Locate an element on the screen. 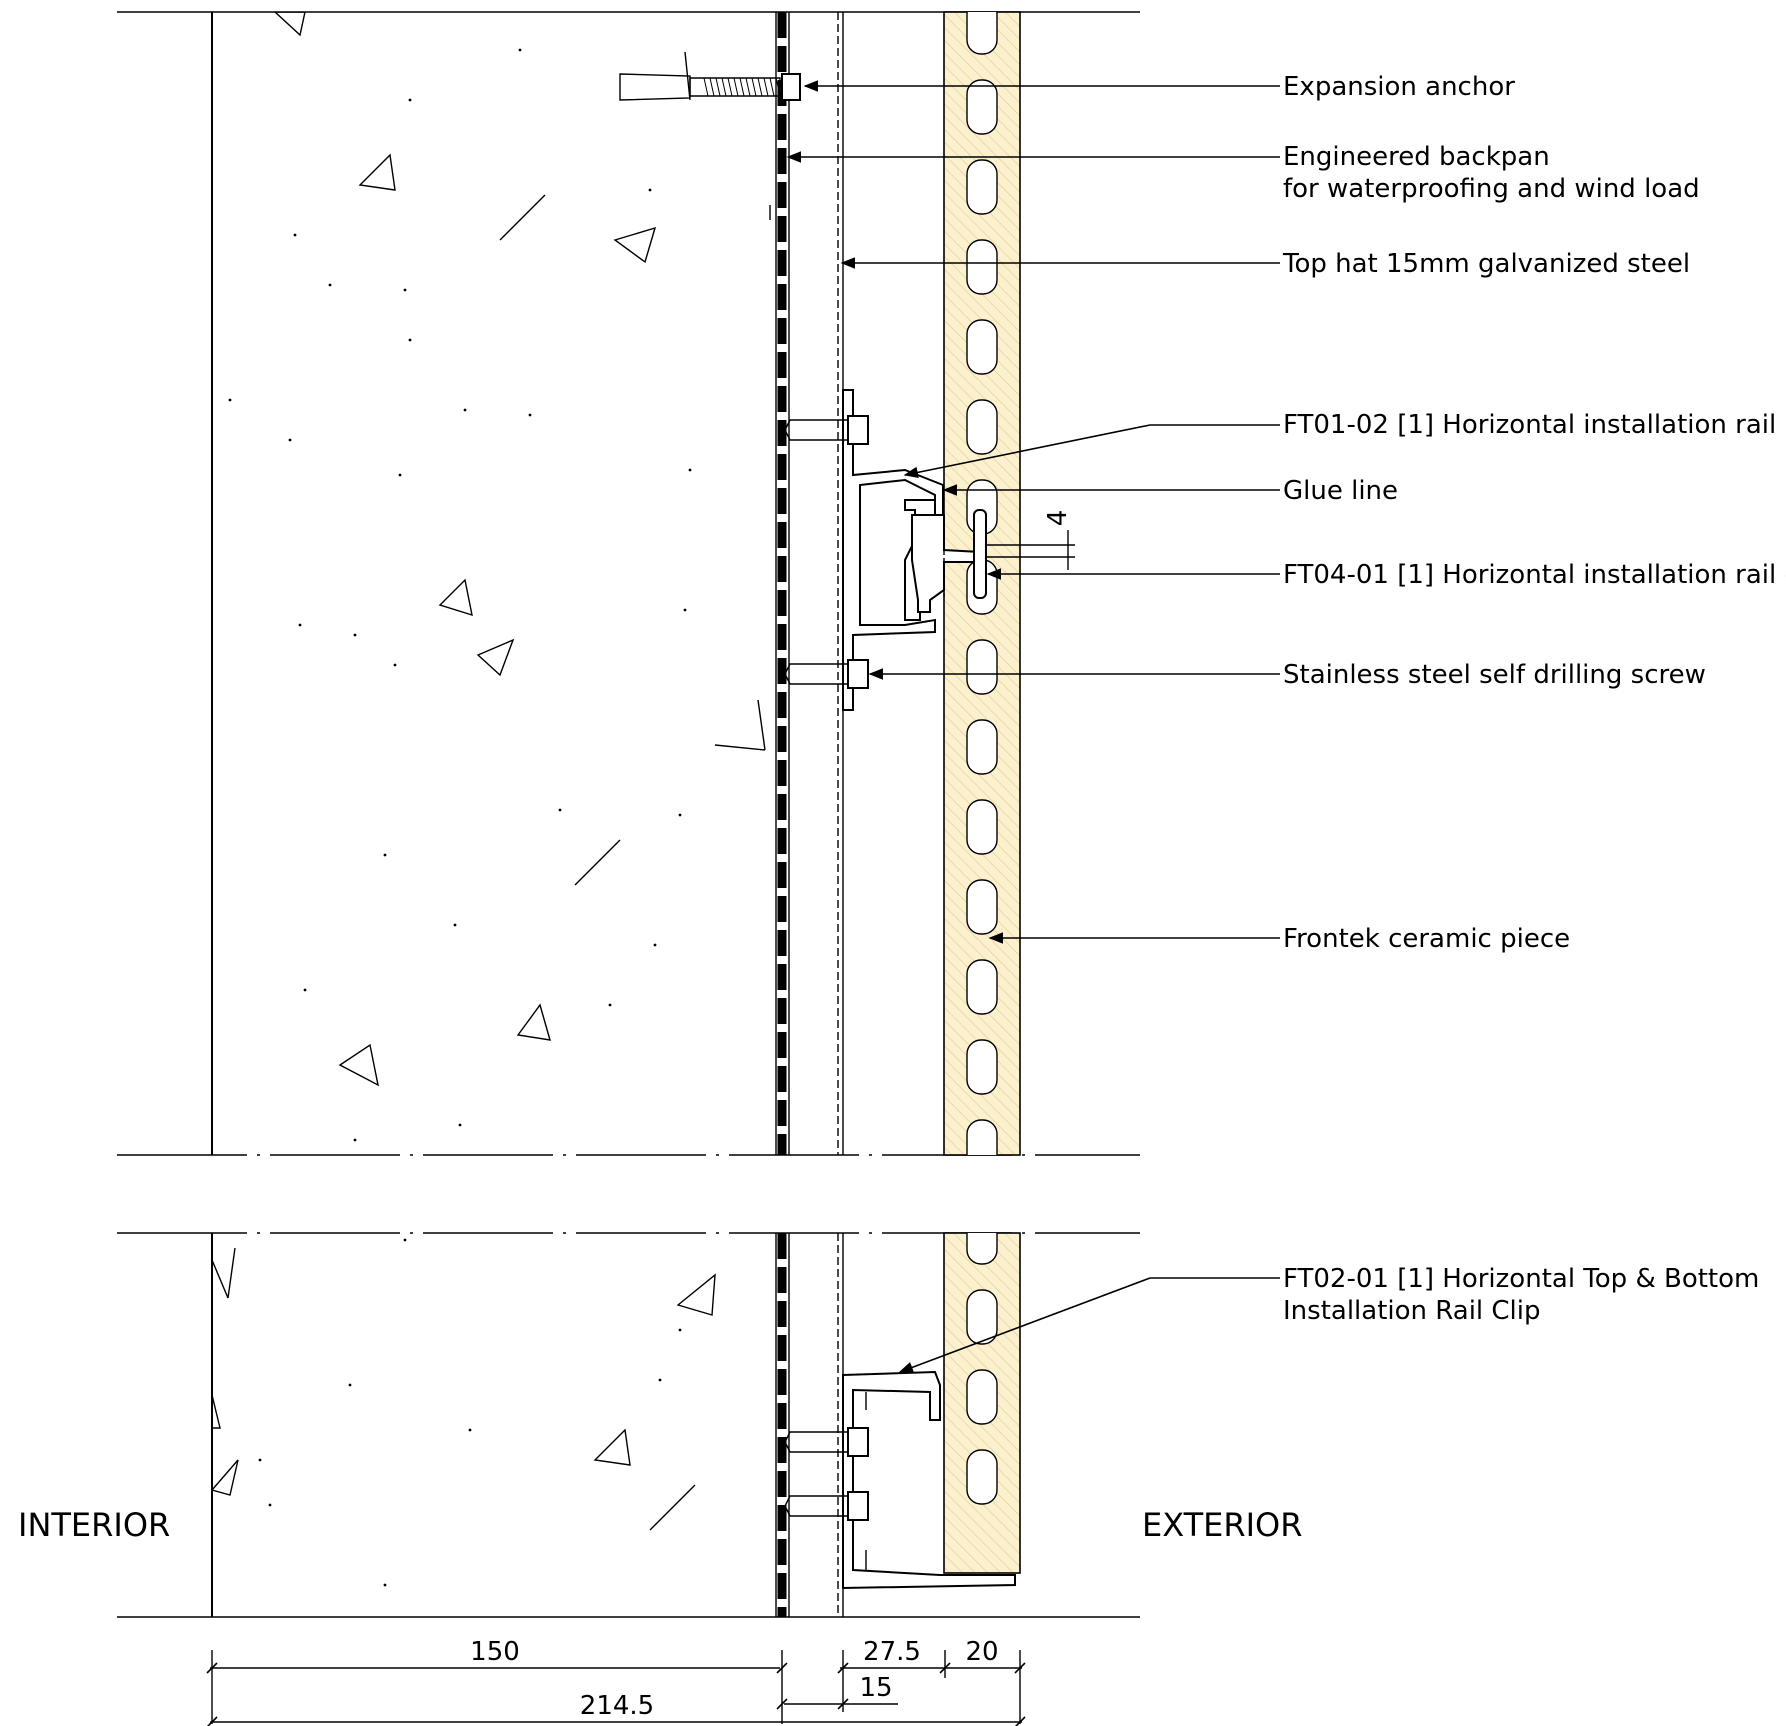 The image size is (1786, 1726). callout-top-hat: Top hat 15mm galvanized steel is located at coordinates (1486, 264).